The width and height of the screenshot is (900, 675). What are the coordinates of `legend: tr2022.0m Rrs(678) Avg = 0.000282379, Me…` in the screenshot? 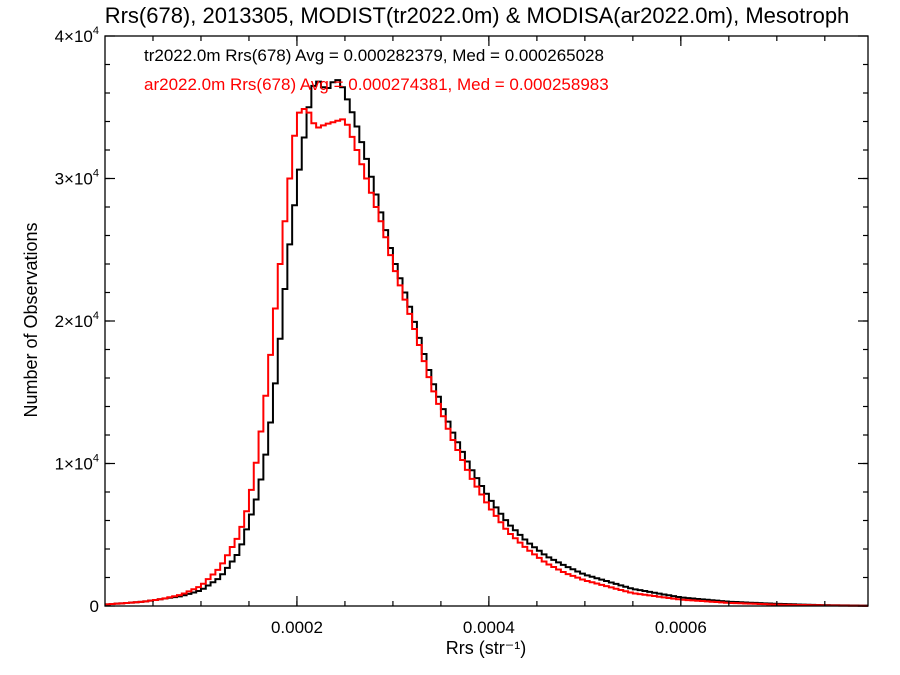 It's located at (376, 70).